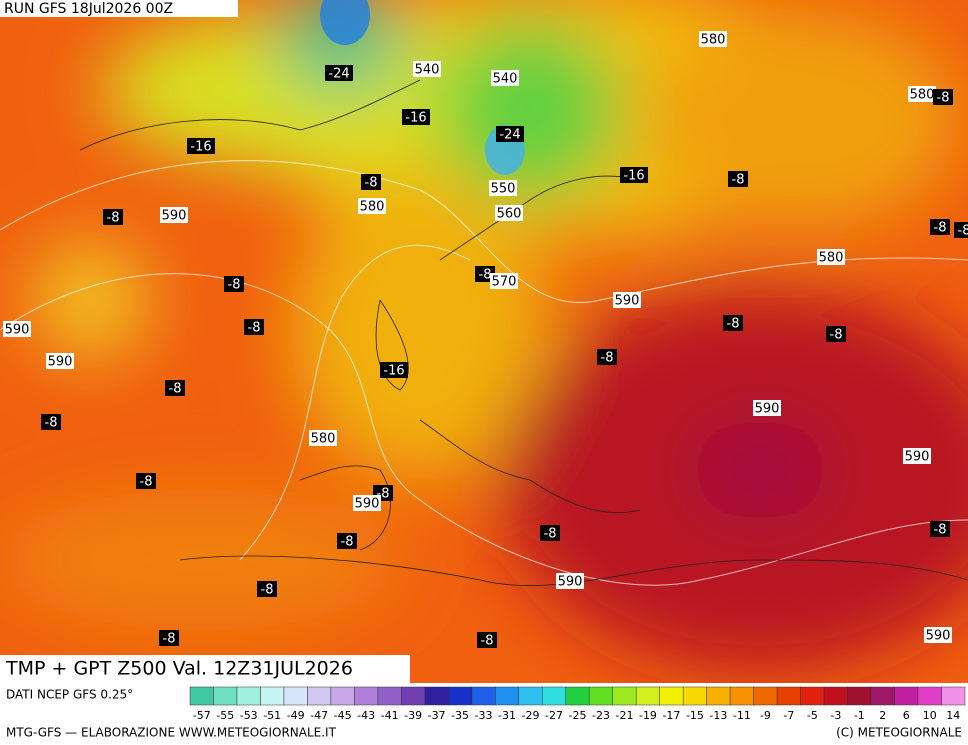 The width and height of the screenshot is (968, 745). What do you see at coordinates (835, 715) in the screenshot?
I see `legend-label: -3` at bounding box center [835, 715].